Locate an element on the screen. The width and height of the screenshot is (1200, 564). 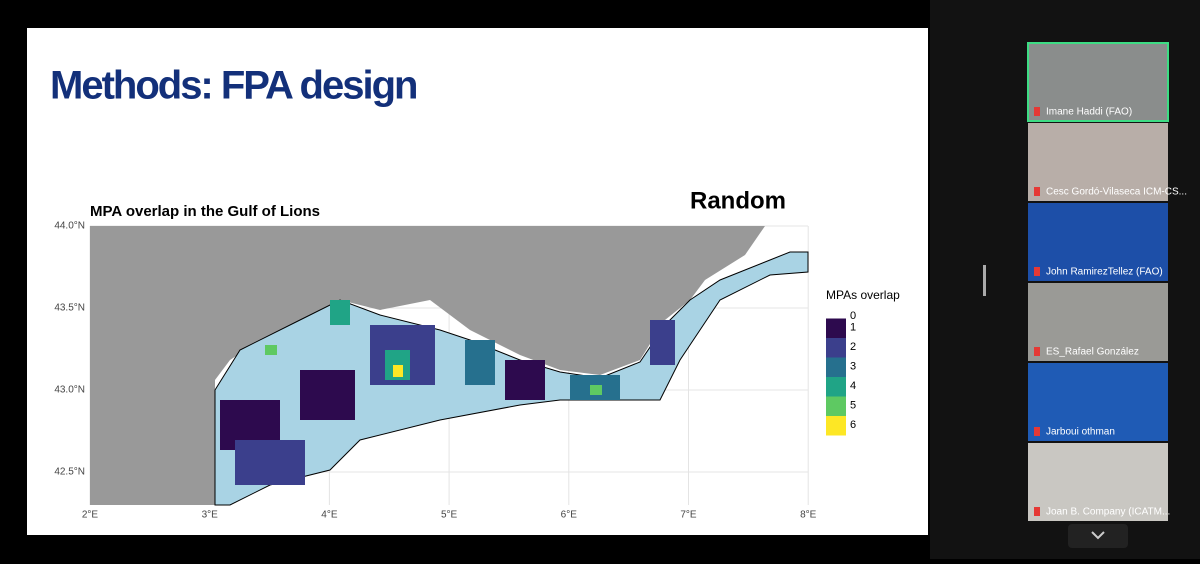
x-tick-label: 7°E is located at coordinates (688, 515).